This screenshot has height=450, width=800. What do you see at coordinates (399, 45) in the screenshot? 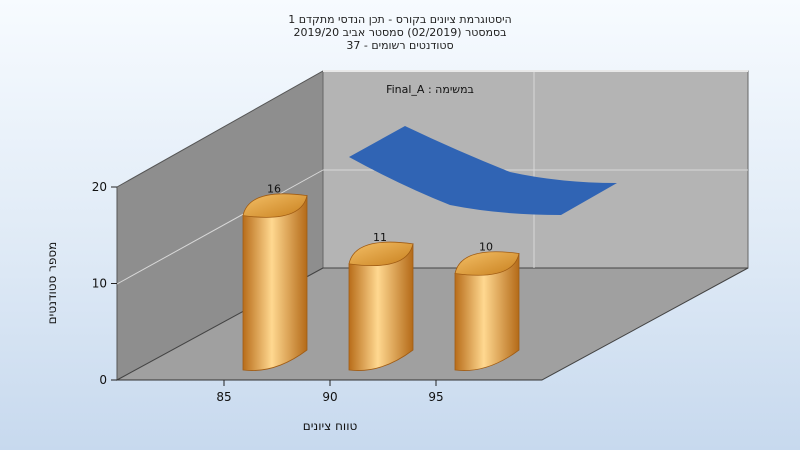
I see `chart-title-line-3: סטודנטים רשומים - 37` at bounding box center [399, 45].